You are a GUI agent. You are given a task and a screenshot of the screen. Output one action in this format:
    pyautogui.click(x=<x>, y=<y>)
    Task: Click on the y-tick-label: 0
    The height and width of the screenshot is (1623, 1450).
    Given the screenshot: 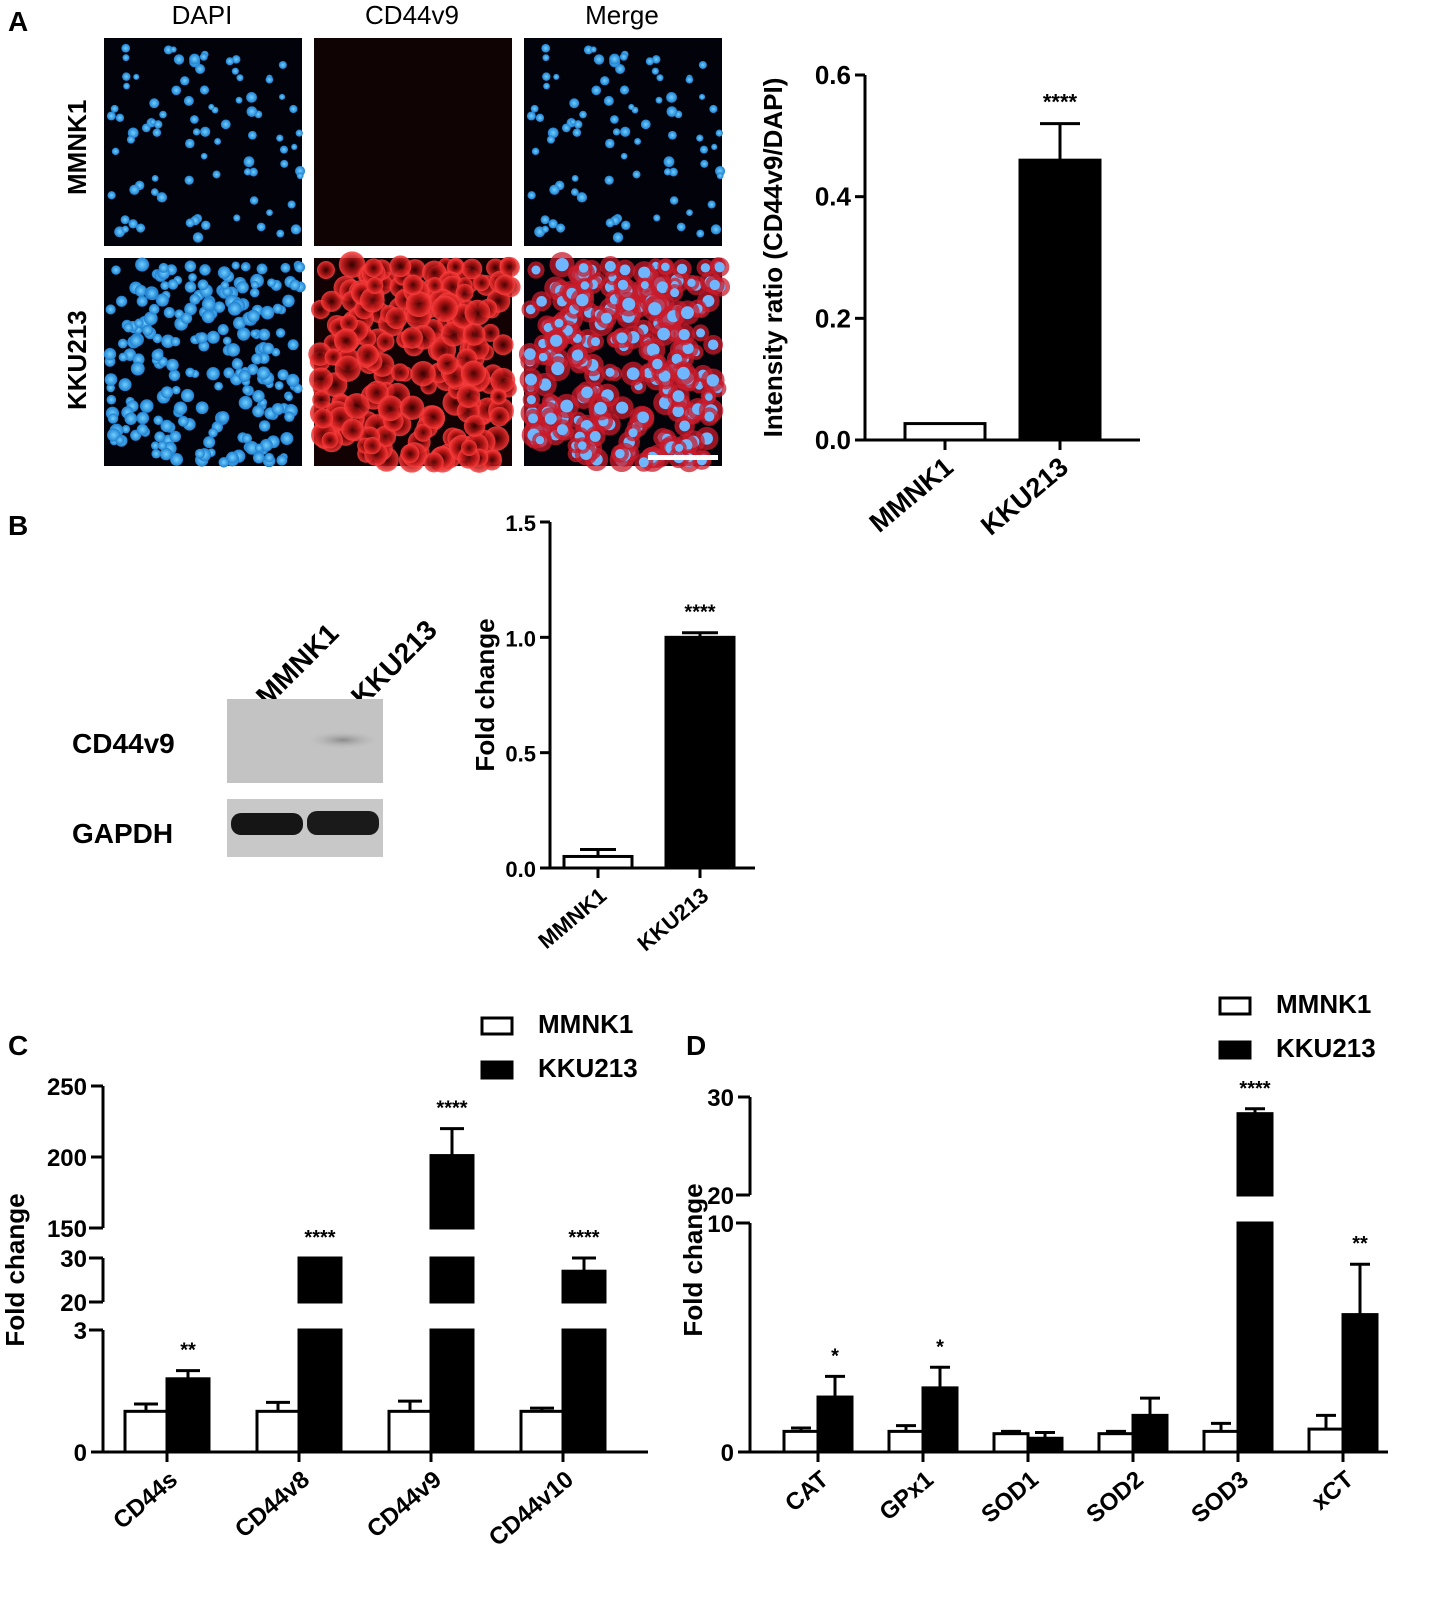 What is the action you would take?
    pyautogui.click(x=727, y=1453)
    